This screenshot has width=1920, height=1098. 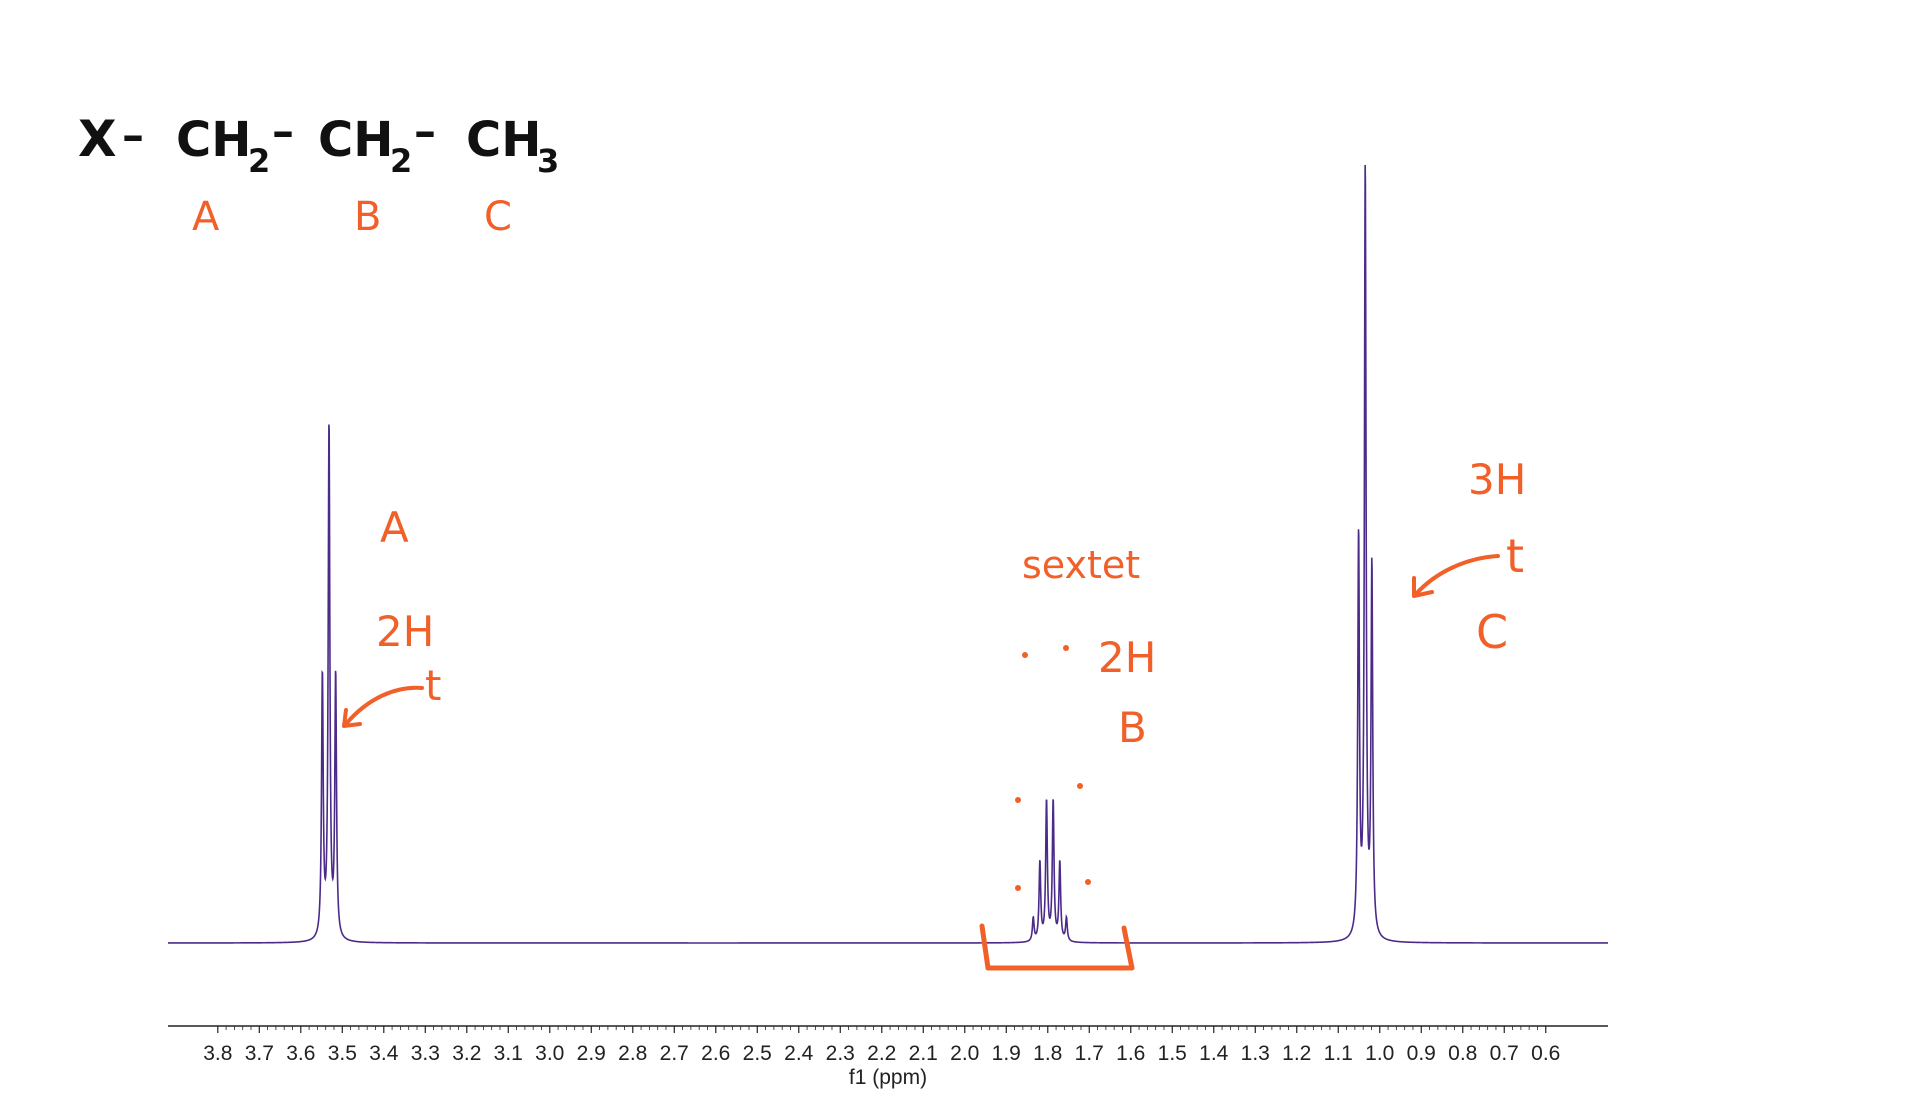 What do you see at coordinates (503, 140) in the screenshot?
I see `formula-ch3: CH` at bounding box center [503, 140].